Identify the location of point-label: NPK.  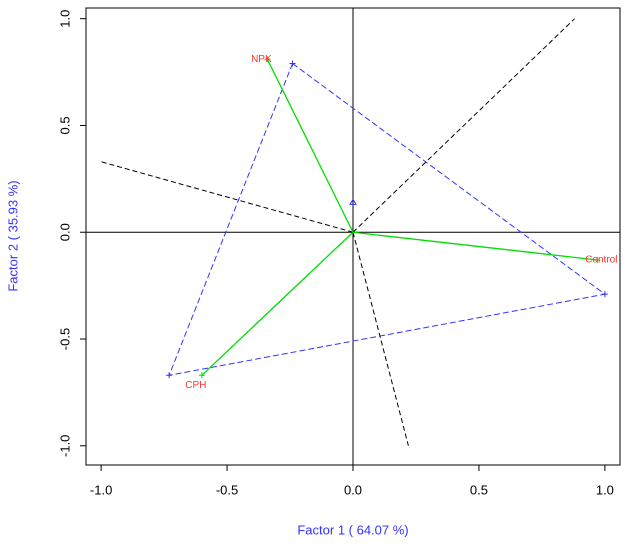
(261, 59).